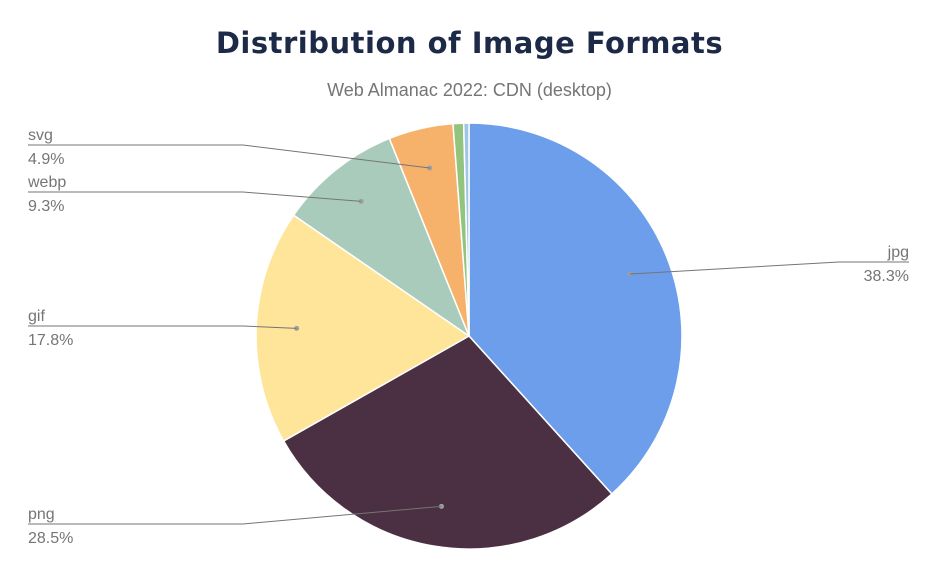 The height and width of the screenshot is (581, 939). What do you see at coordinates (469, 90) in the screenshot?
I see `chart-subtitle: Web Almanac 2022: CDN (desktop)` at bounding box center [469, 90].